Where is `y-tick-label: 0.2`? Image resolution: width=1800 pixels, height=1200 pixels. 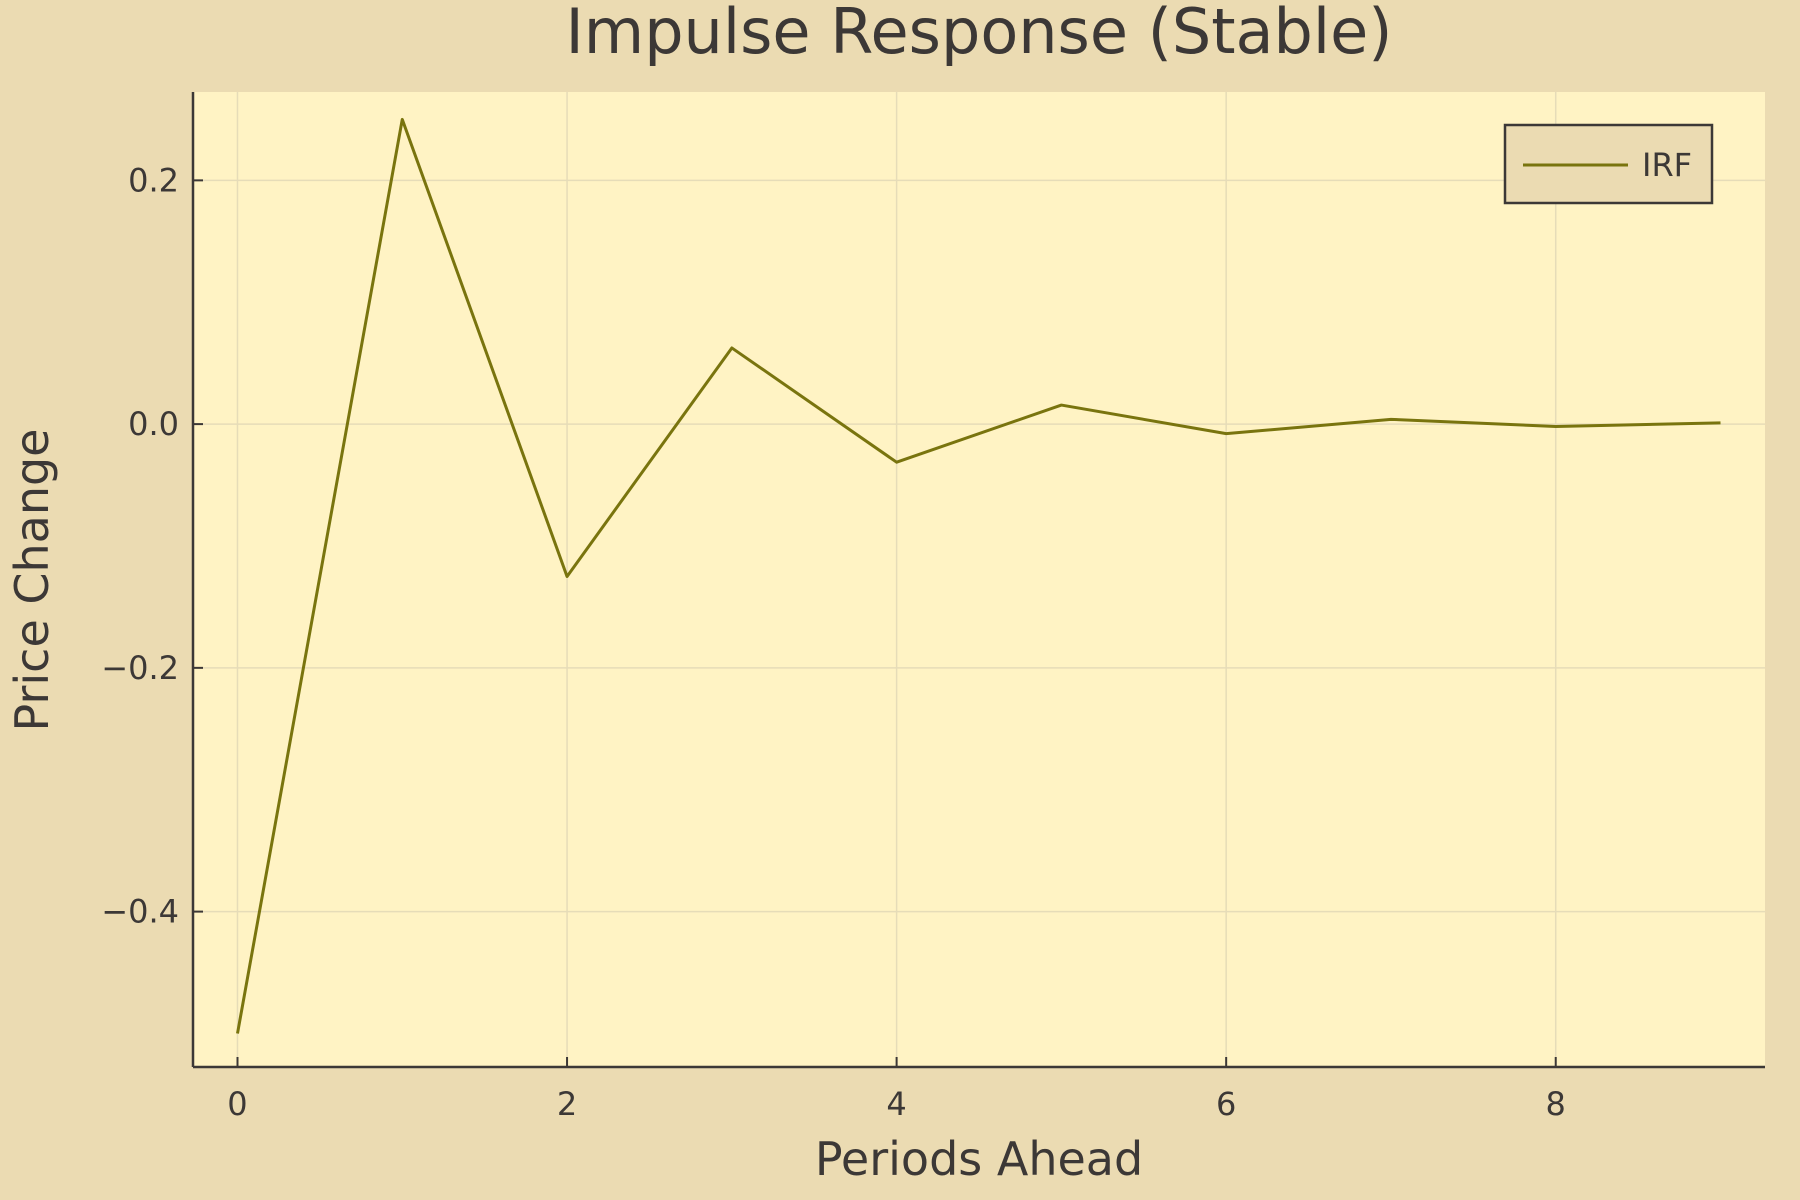
y-tick-label: 0.2 is located at coordinates (153, 180).